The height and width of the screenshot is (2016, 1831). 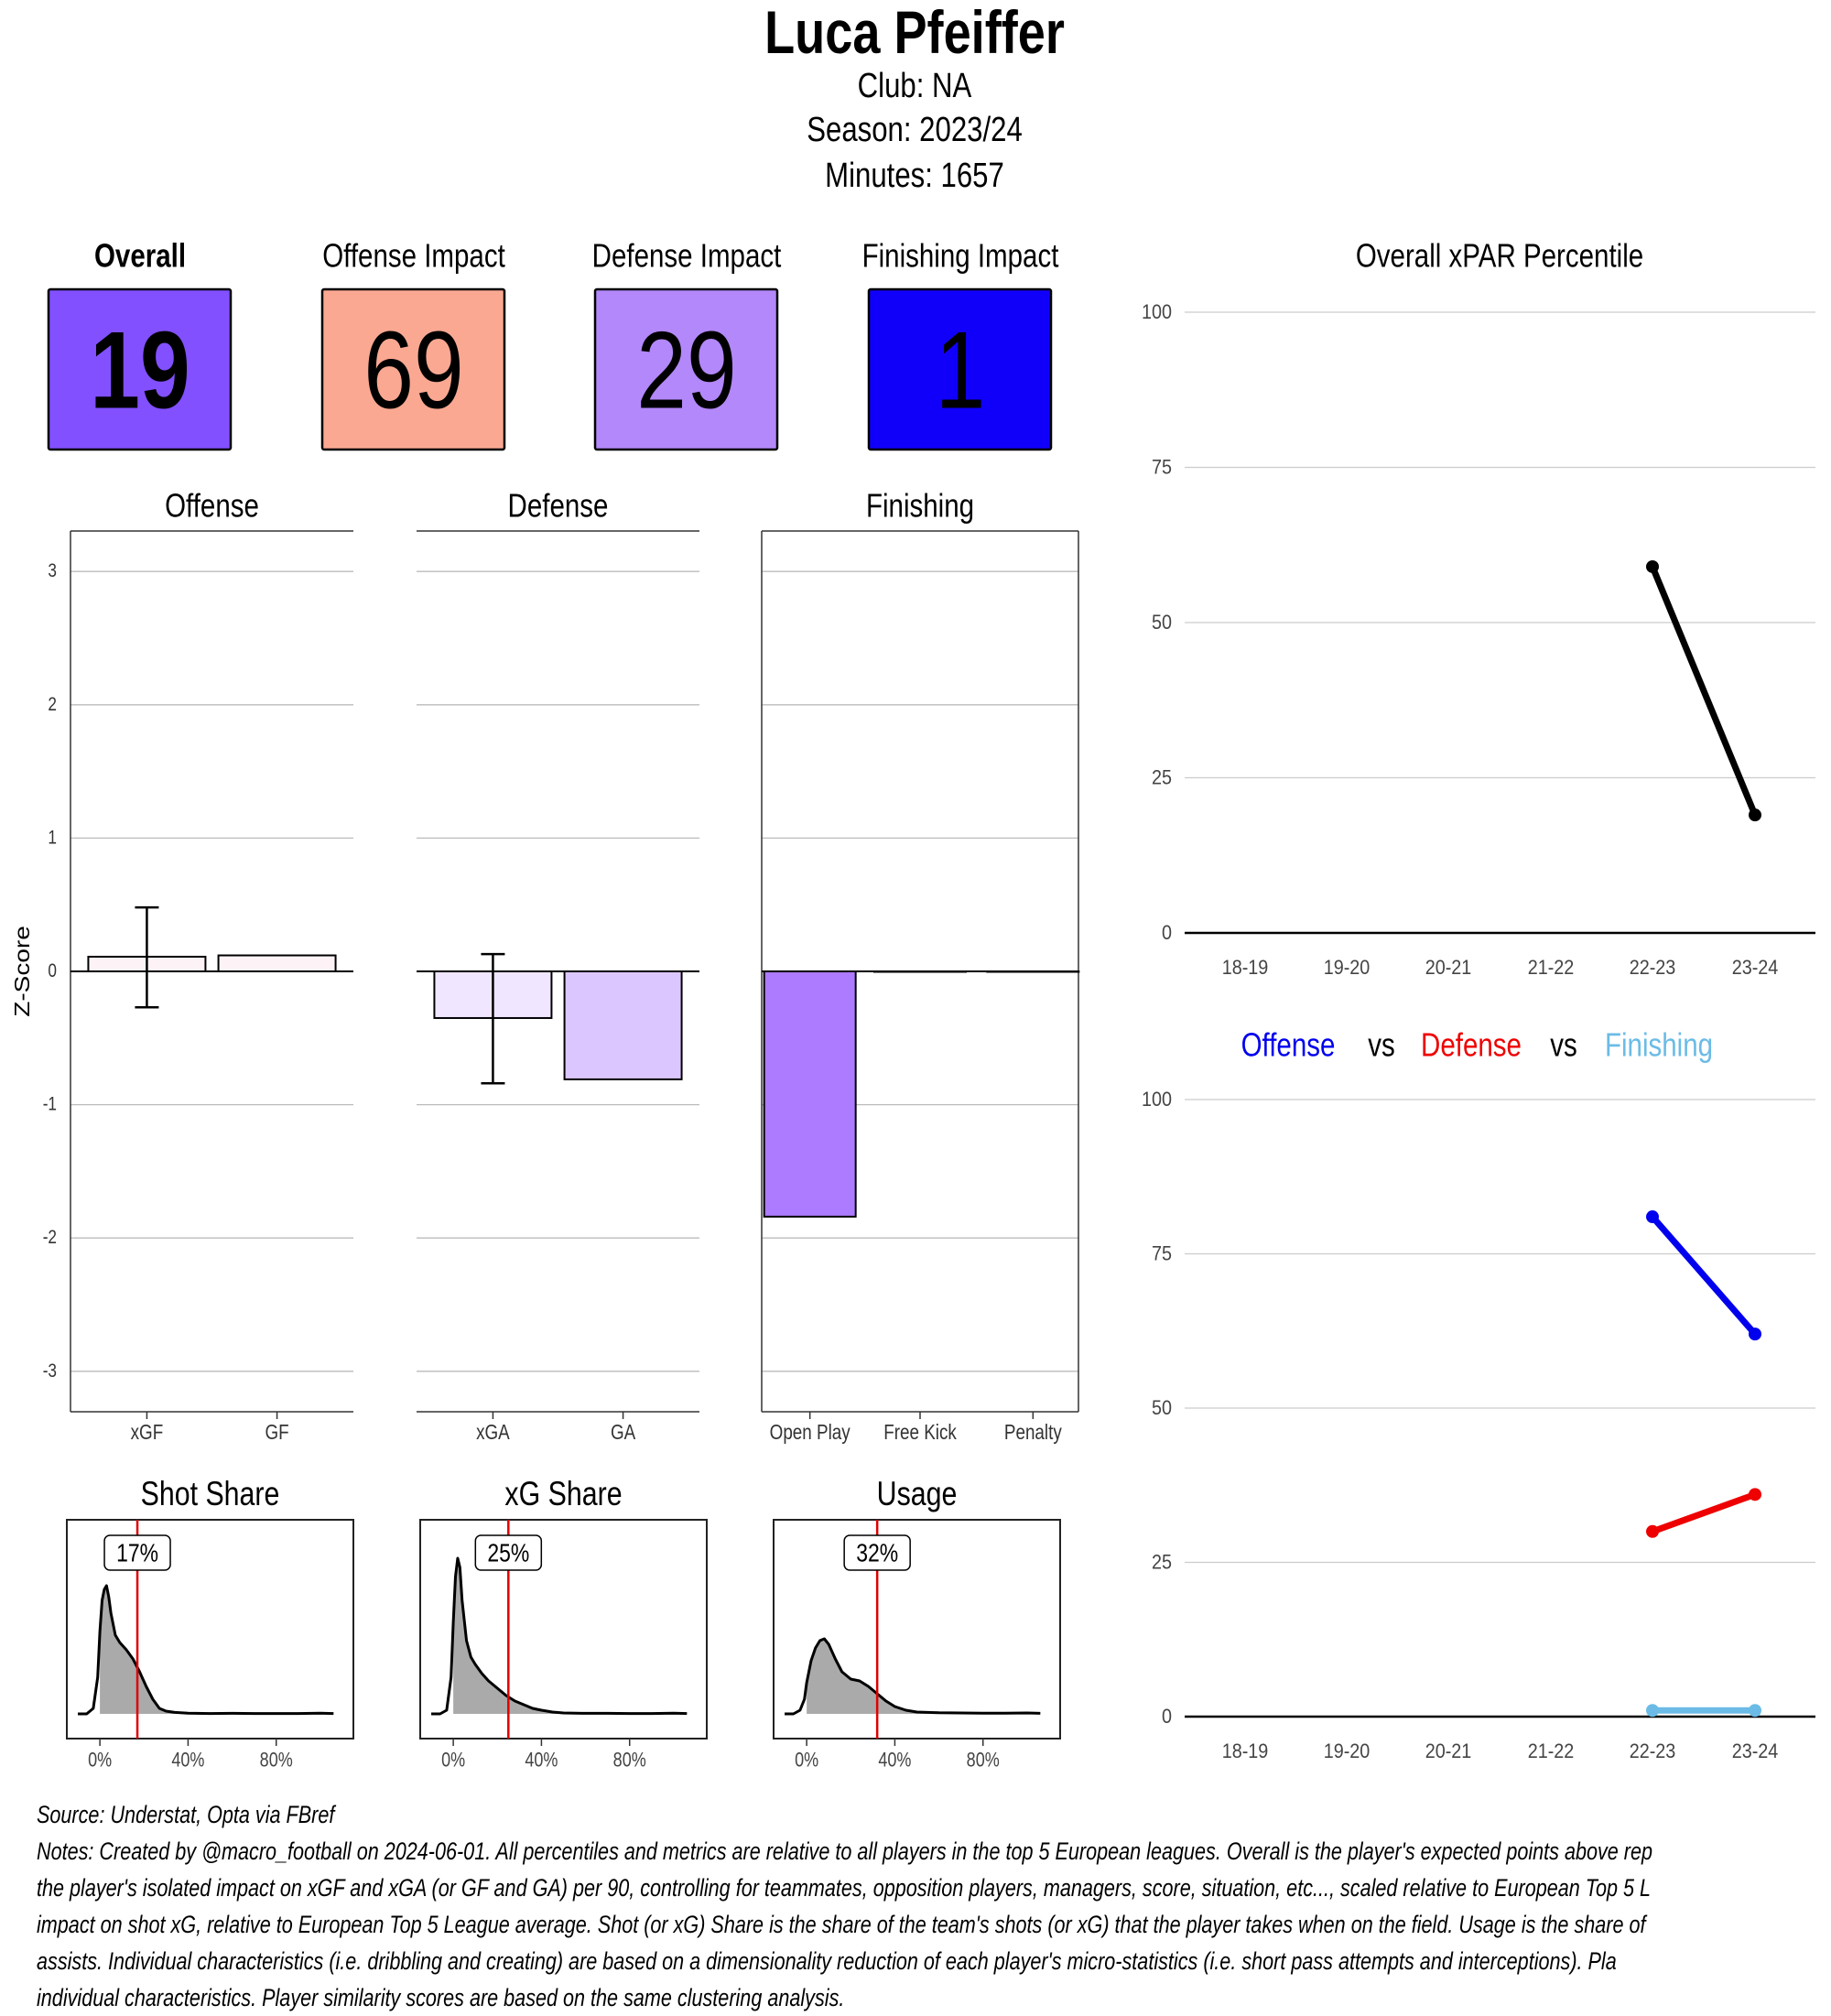 I want to click on y-tick-label: -1, so click(x=50, y=1104).